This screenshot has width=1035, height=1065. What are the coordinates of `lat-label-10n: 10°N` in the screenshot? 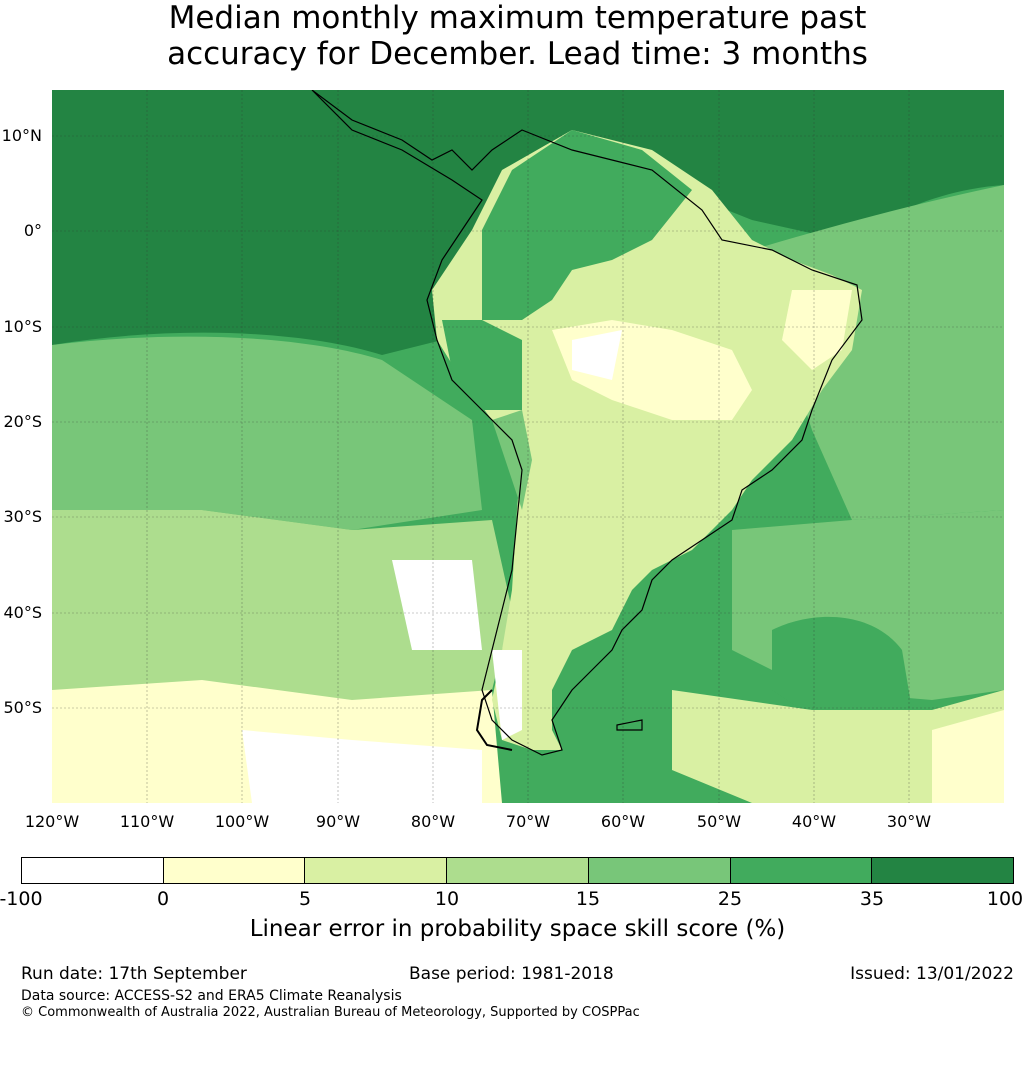 It's located at (21, 135).